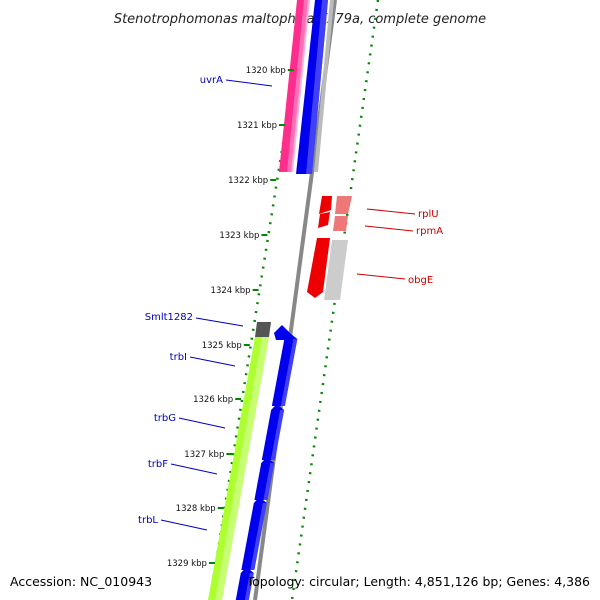 Image resolution: width=600 pixels, height=600 pixels. What do you see at coordinates (169, 317) in the screenshot?
I see `gene-label-Smlt1282: Smlt1282` at bounding box center [169, 317].